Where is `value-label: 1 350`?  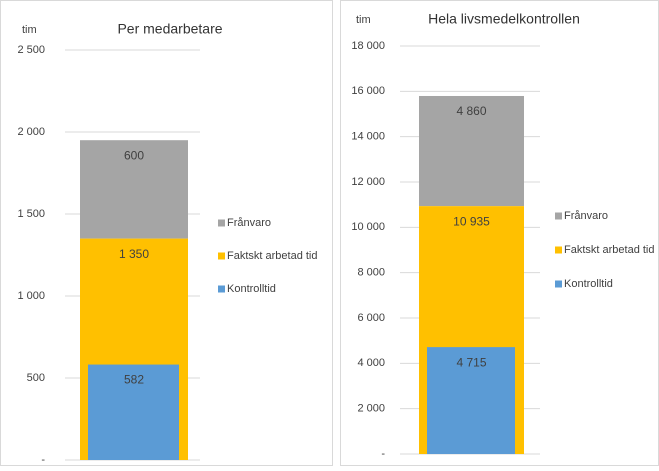 value-label: 1 350 is located at coordinates (134, 254).